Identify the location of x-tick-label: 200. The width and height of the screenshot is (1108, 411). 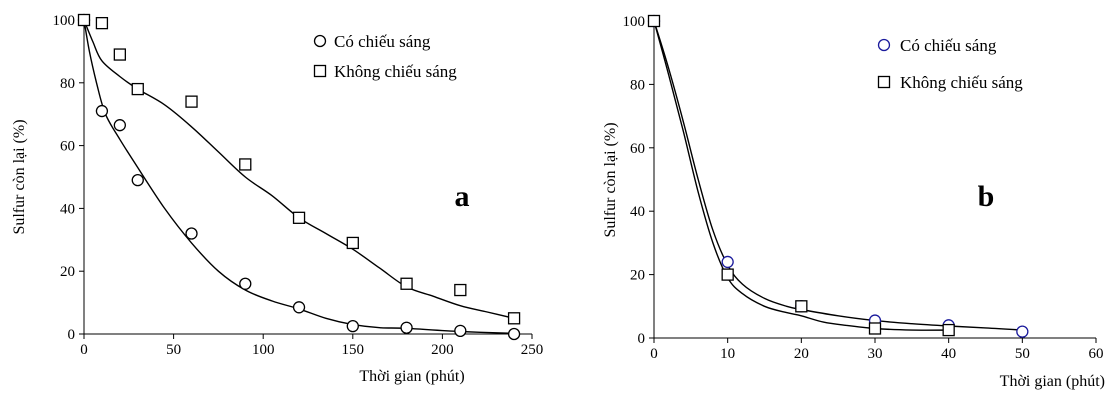
(442, 350).